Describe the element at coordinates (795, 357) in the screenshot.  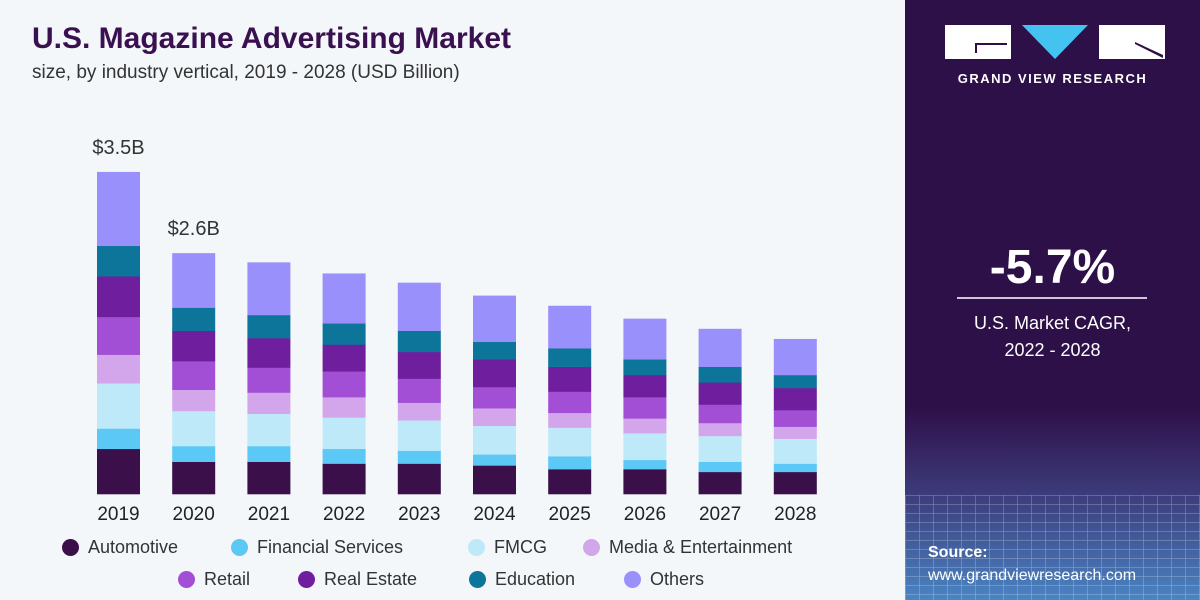
I see `bar-segment-others-2028` at that location.